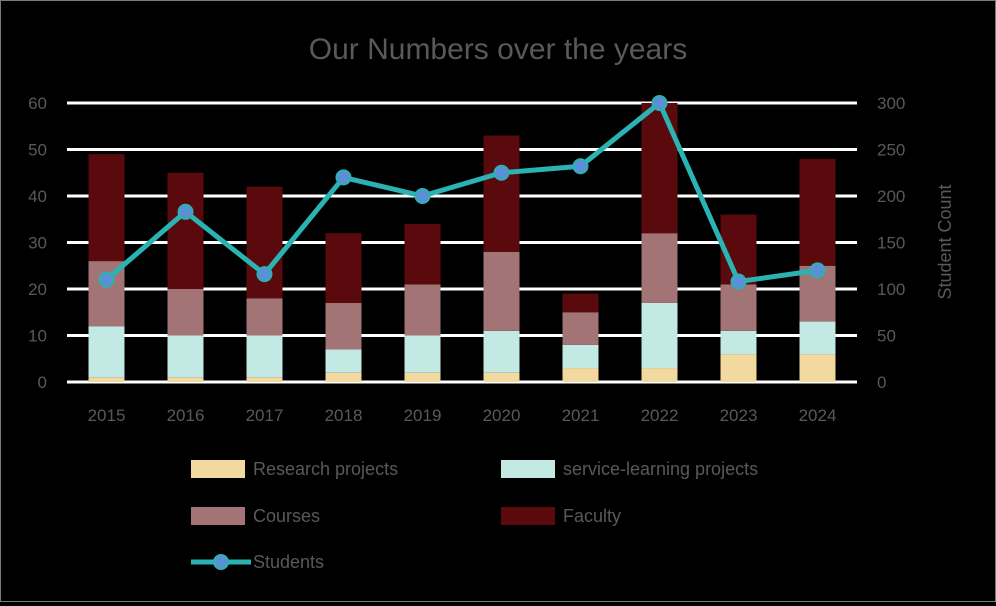 The height and width of the screenshot is (606, 996). What do you see at coordinates (891, 103) in the screenshot?
I see `right-tick-label: 300` at bounding box center [891, 103].